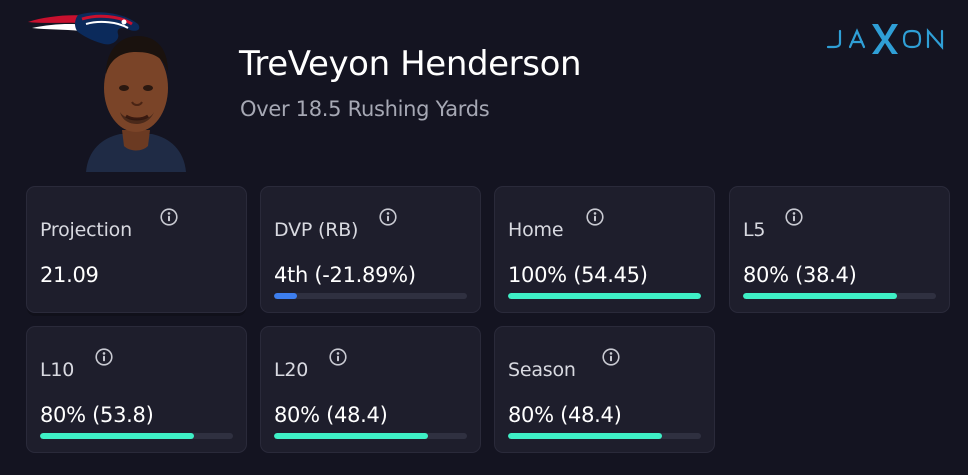  I want to click on l5-card: L5 80% (38.4), so click(839, 249).